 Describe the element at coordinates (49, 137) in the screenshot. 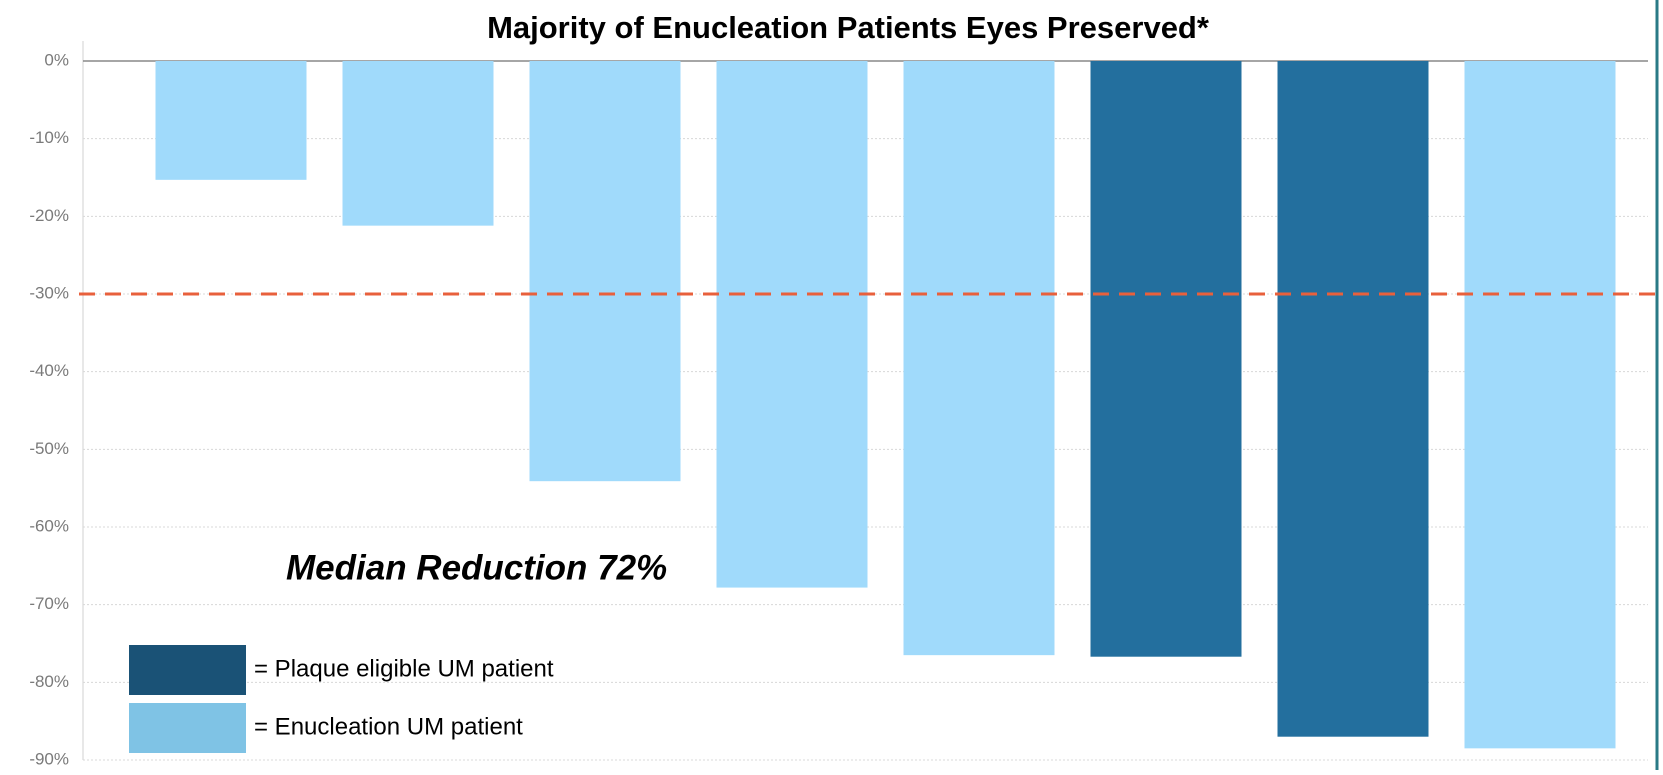

I see `y-tick-label: -10%` at that location.